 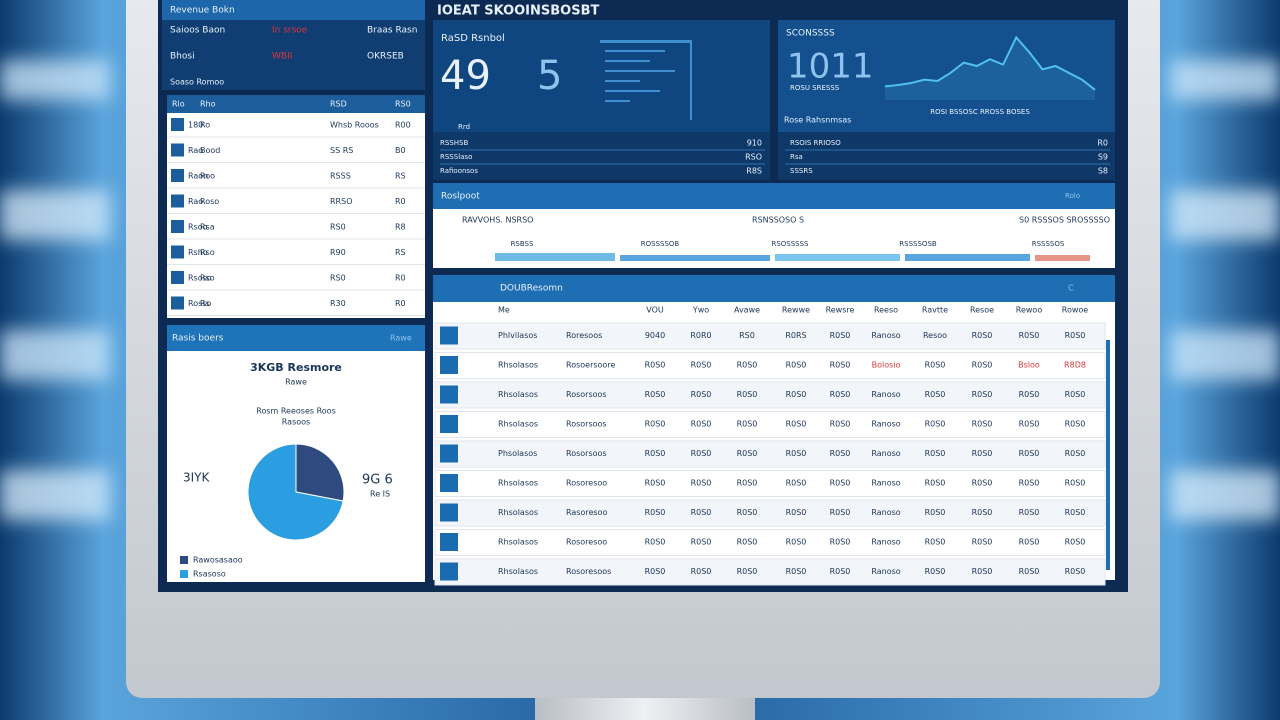 What do you see at coordinates (197, 31) in the screenshot?
I see `summary-cell: Saioos Baon` at bounding box center [197, 31].